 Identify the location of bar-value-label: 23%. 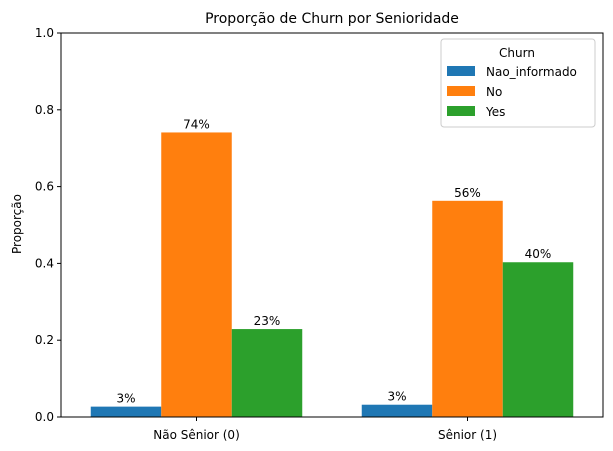
(267, 321).